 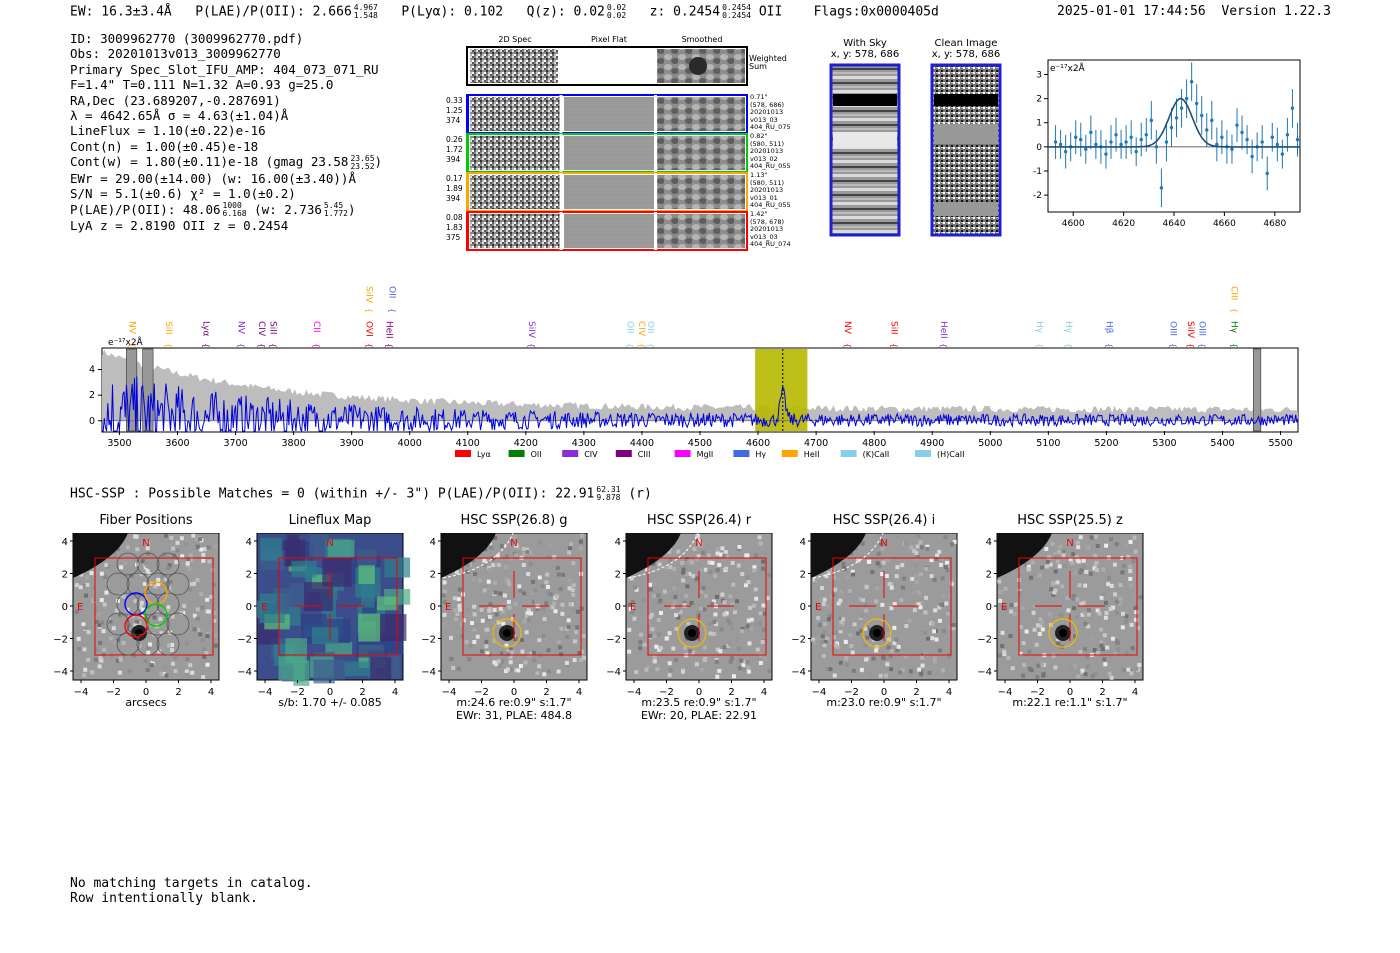 What do you see at coordinates (60, 672) in the screenshot?
I see `hsc-ytick-0-4: −4` at bounding box center [60, 672].